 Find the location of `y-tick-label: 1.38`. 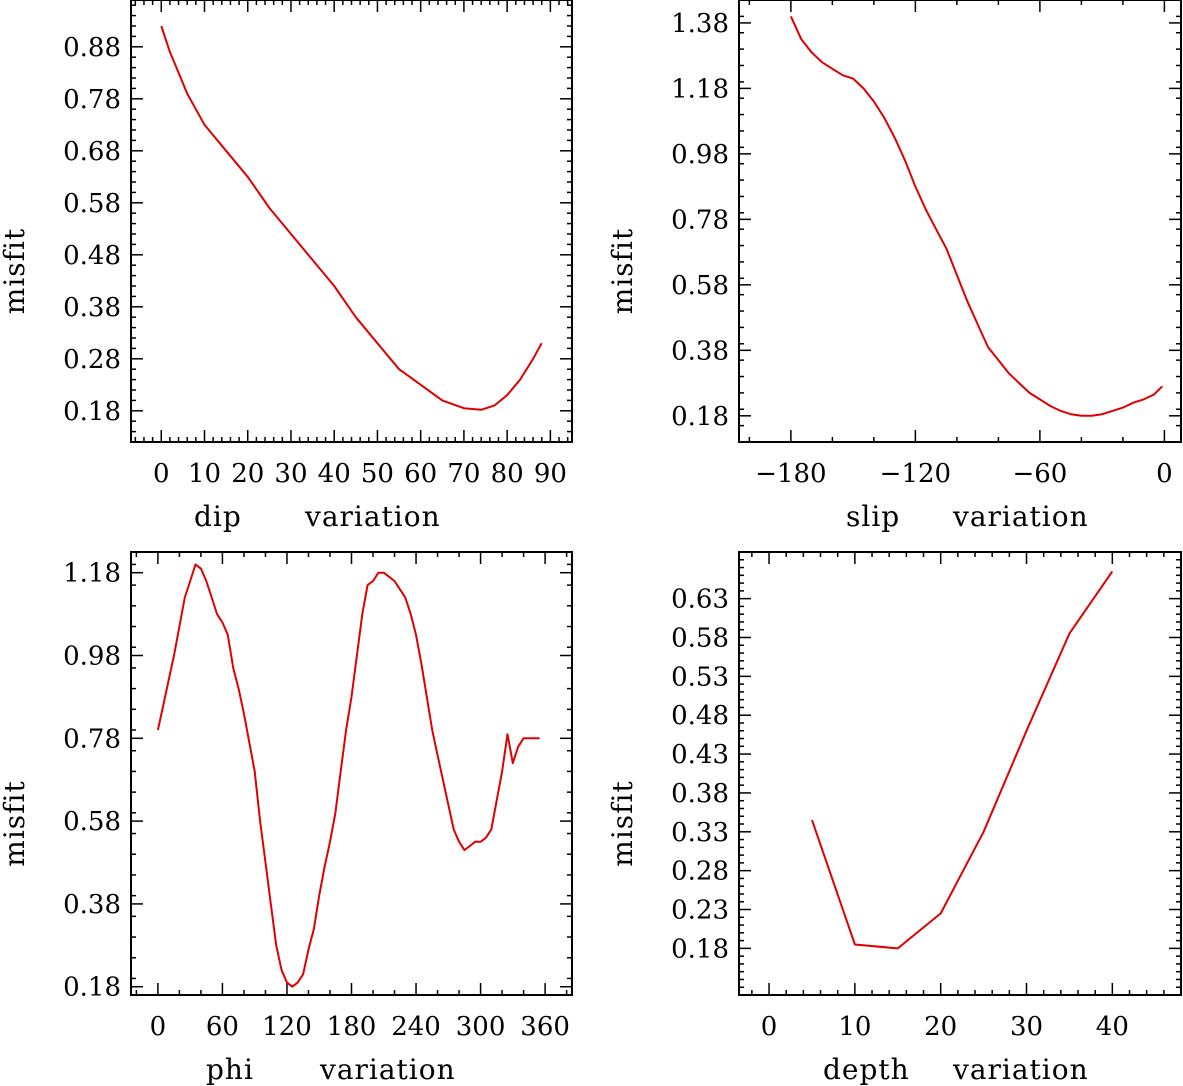

y-tick-label: 1.38 is located at coordinates (700, 24).